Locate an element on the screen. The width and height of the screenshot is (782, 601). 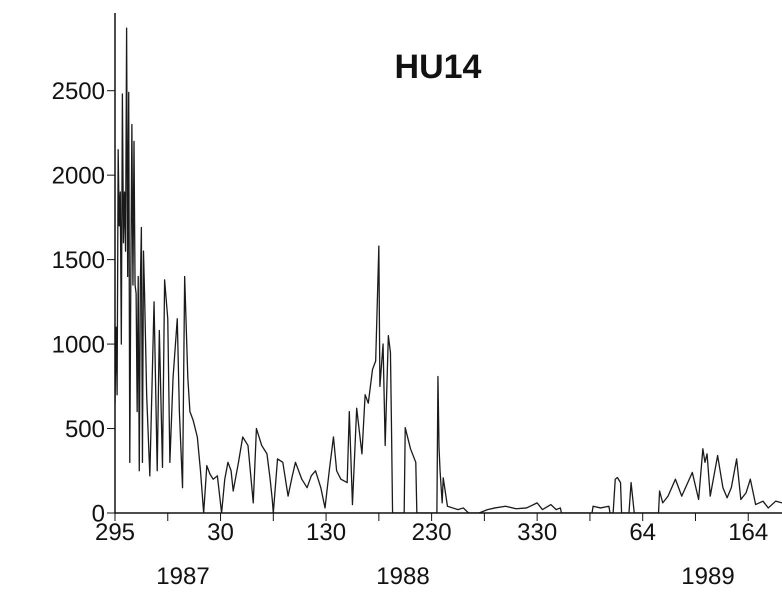
y-tick-label: 1000 is located at coordinates (78, 345).